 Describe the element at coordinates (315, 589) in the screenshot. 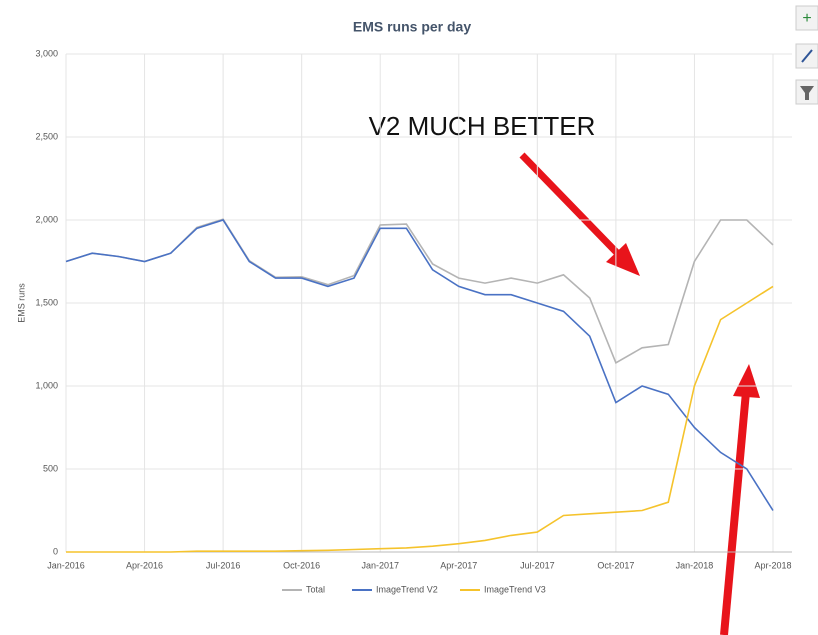

I see `legend-label: Total` at that location.